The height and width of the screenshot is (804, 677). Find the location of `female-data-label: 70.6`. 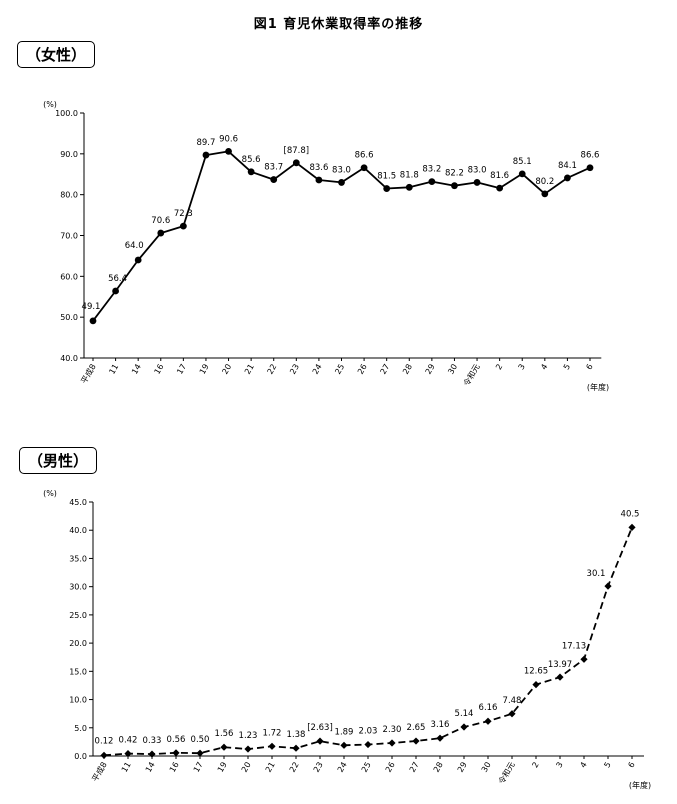

female-data-label: 70.6 is located at coordinates (160, 221).